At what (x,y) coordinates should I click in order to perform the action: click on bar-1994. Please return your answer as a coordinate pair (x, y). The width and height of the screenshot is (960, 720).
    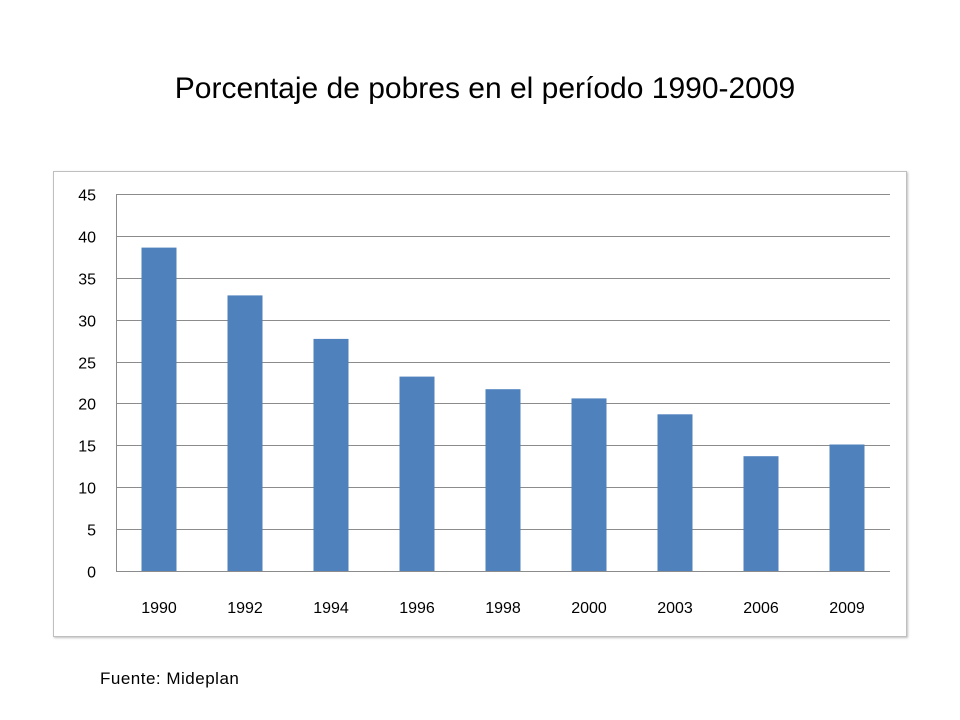
    Looking at the image, I should click on (331, 454).